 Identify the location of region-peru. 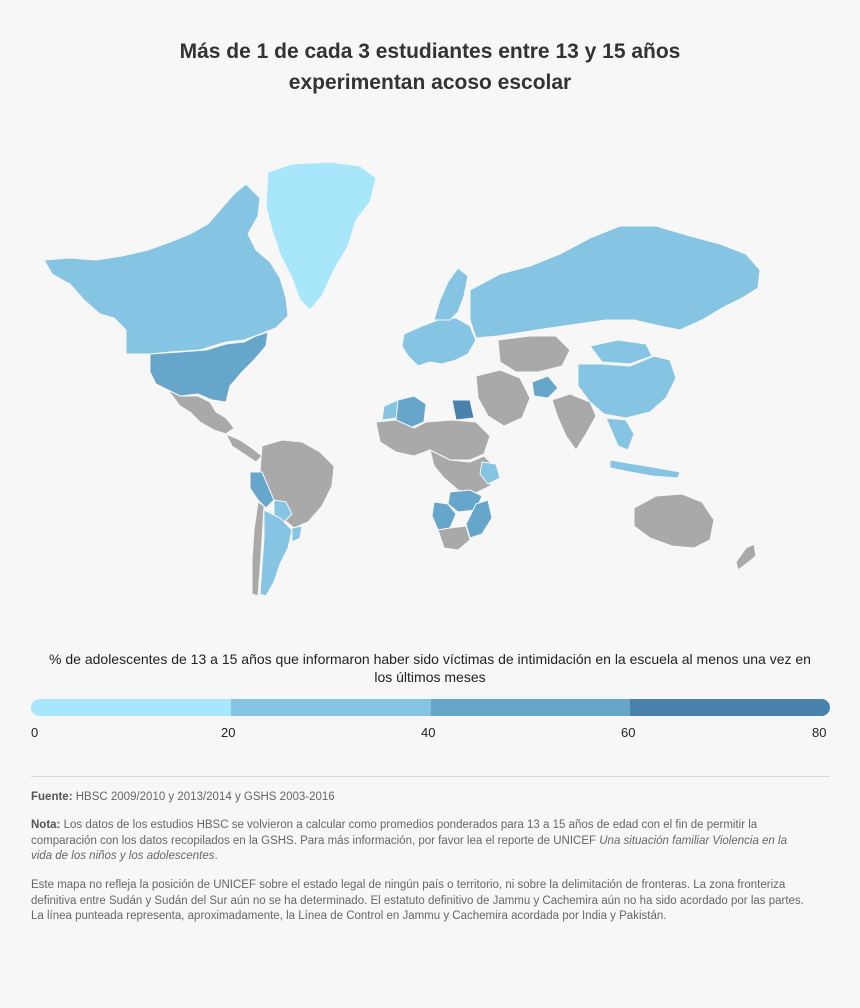
(262, 490).